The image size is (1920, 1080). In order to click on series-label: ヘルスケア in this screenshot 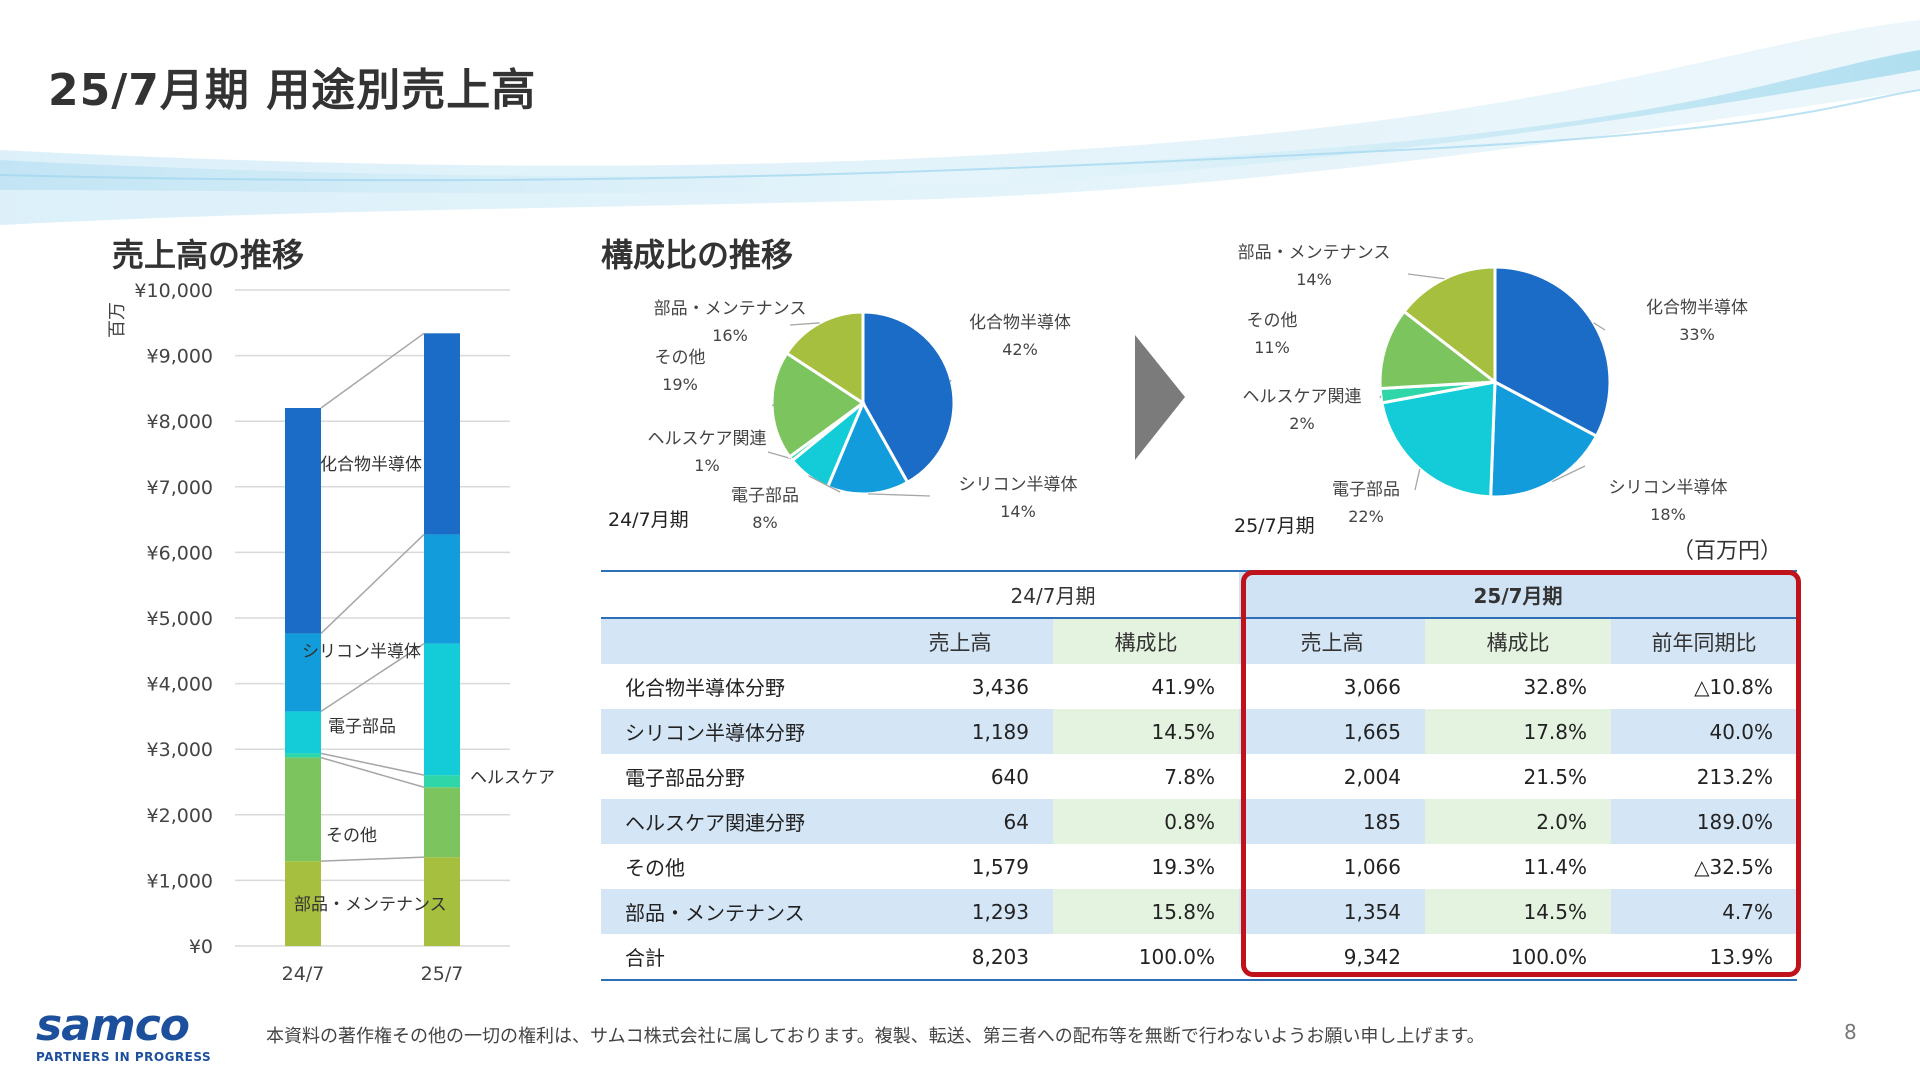, I will do `click(512, 778)`.